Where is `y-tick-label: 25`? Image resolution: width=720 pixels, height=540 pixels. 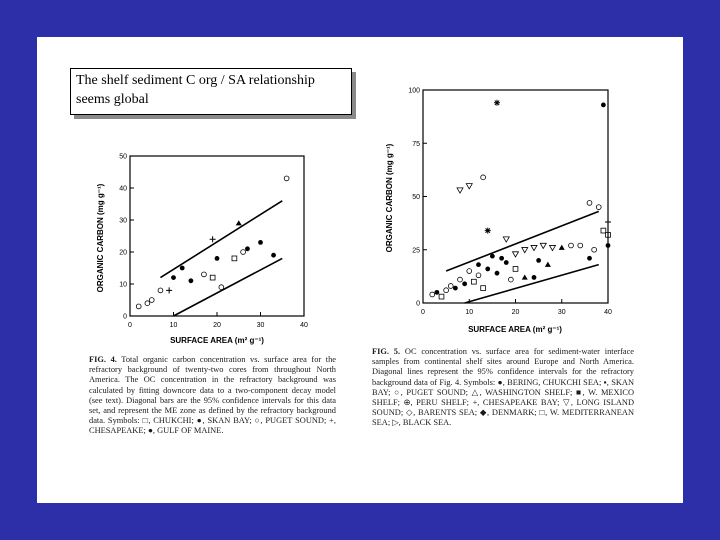
y-tick-label: 25 is located at coordinates (416, 250).